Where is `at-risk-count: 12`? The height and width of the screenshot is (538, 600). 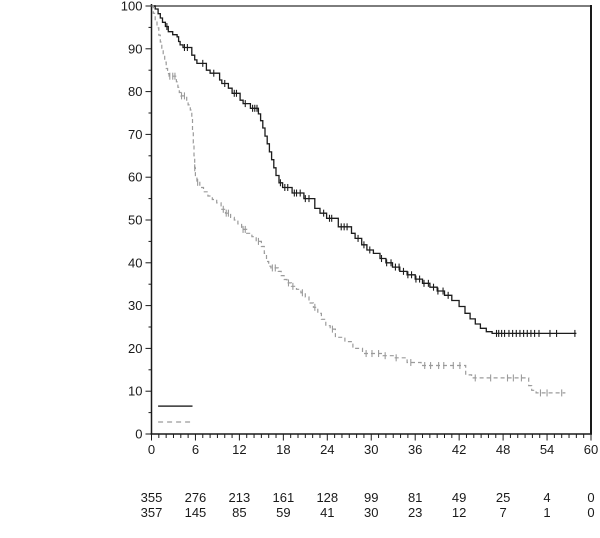
at-risk-count: 12 is located at coordinates (459, 512).